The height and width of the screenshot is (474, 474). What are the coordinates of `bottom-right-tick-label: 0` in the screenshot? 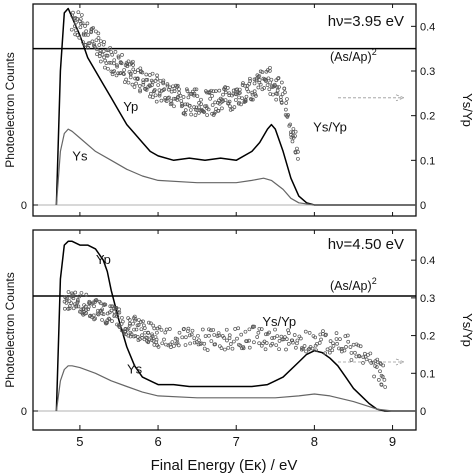 It's located at (423, 412).